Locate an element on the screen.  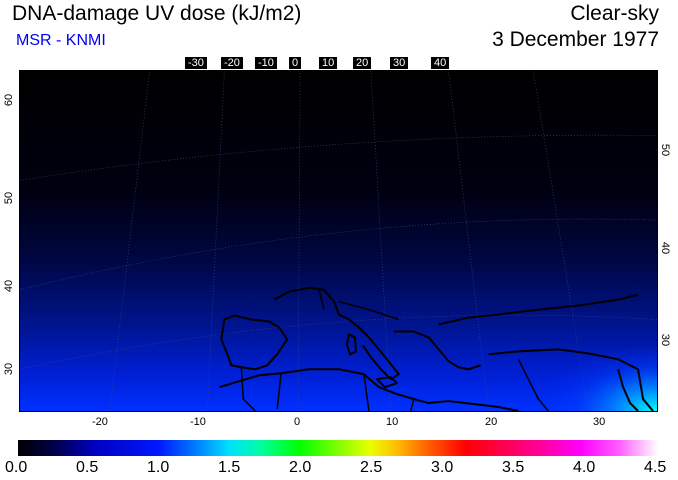
top-lon-label: -30 is located at coordinates (196, 63).